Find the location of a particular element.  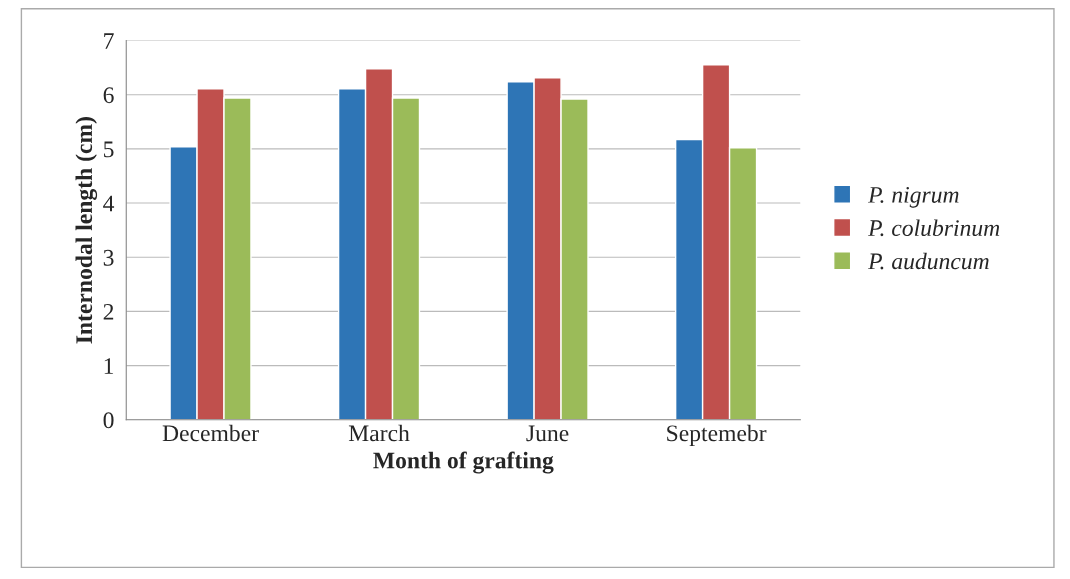

legend-label: P. auduncum is located at coordinates (928, 261).